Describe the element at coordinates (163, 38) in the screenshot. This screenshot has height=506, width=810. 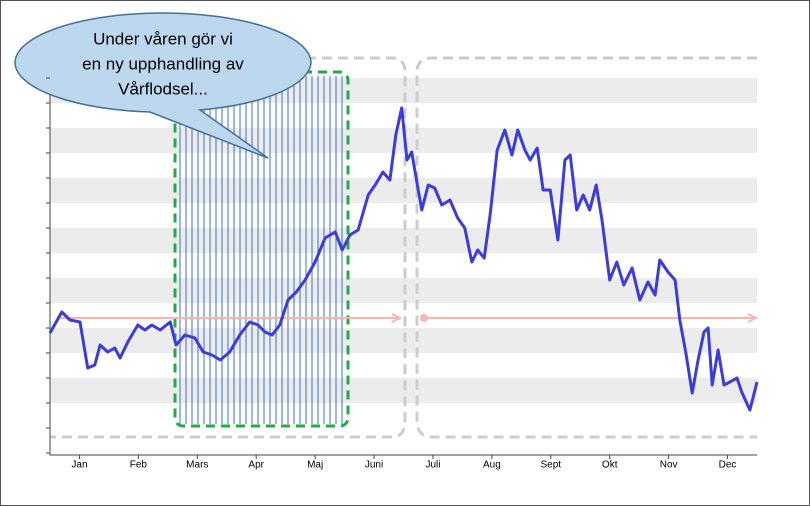
I see `annotation: Under våren gör vi` at that location.